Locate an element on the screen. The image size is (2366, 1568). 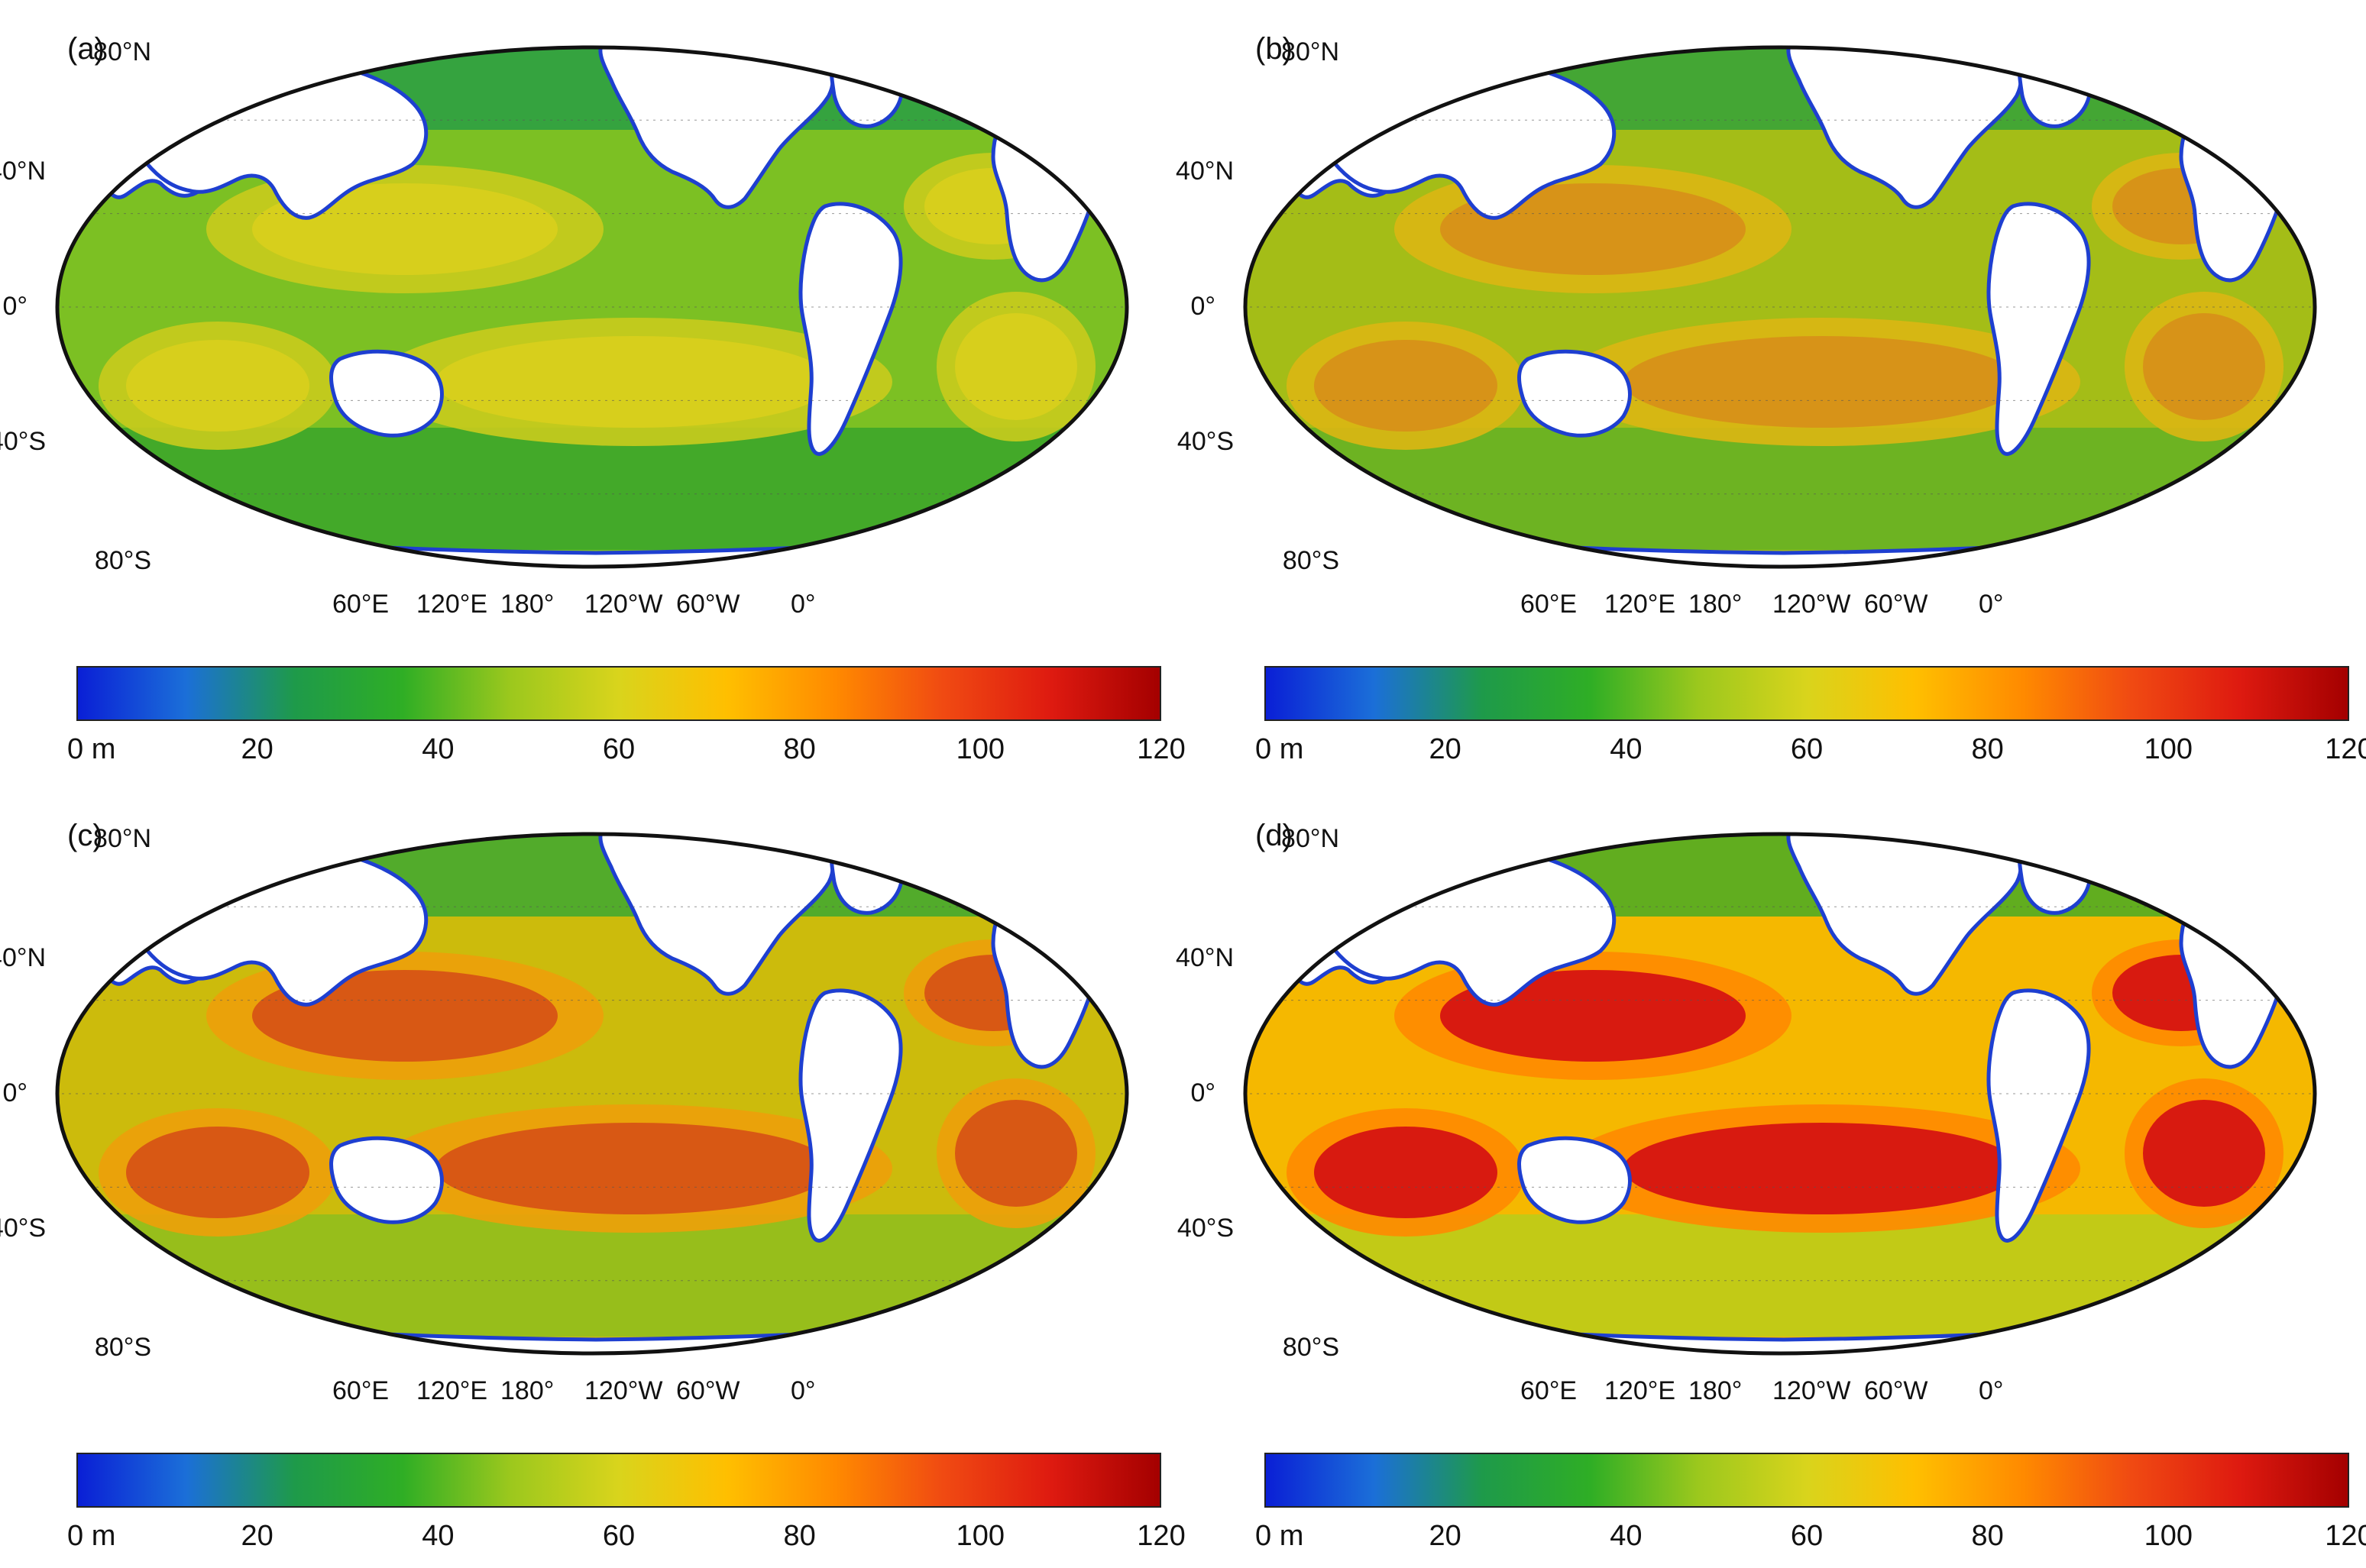
panel-label: (a) is located at coordinates (86, 49).